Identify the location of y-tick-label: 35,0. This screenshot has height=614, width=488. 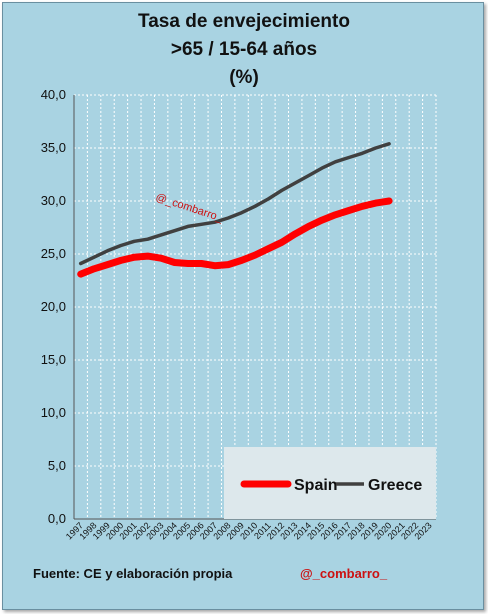
(53, 147).